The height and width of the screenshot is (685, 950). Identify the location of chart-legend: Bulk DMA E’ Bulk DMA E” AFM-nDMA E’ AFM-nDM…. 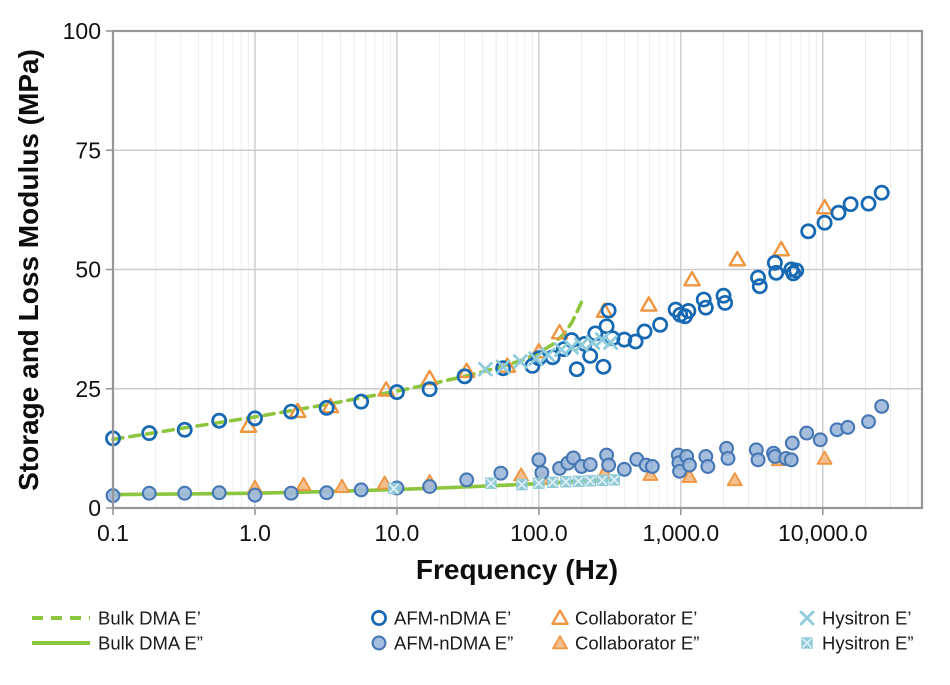
(473, 631).